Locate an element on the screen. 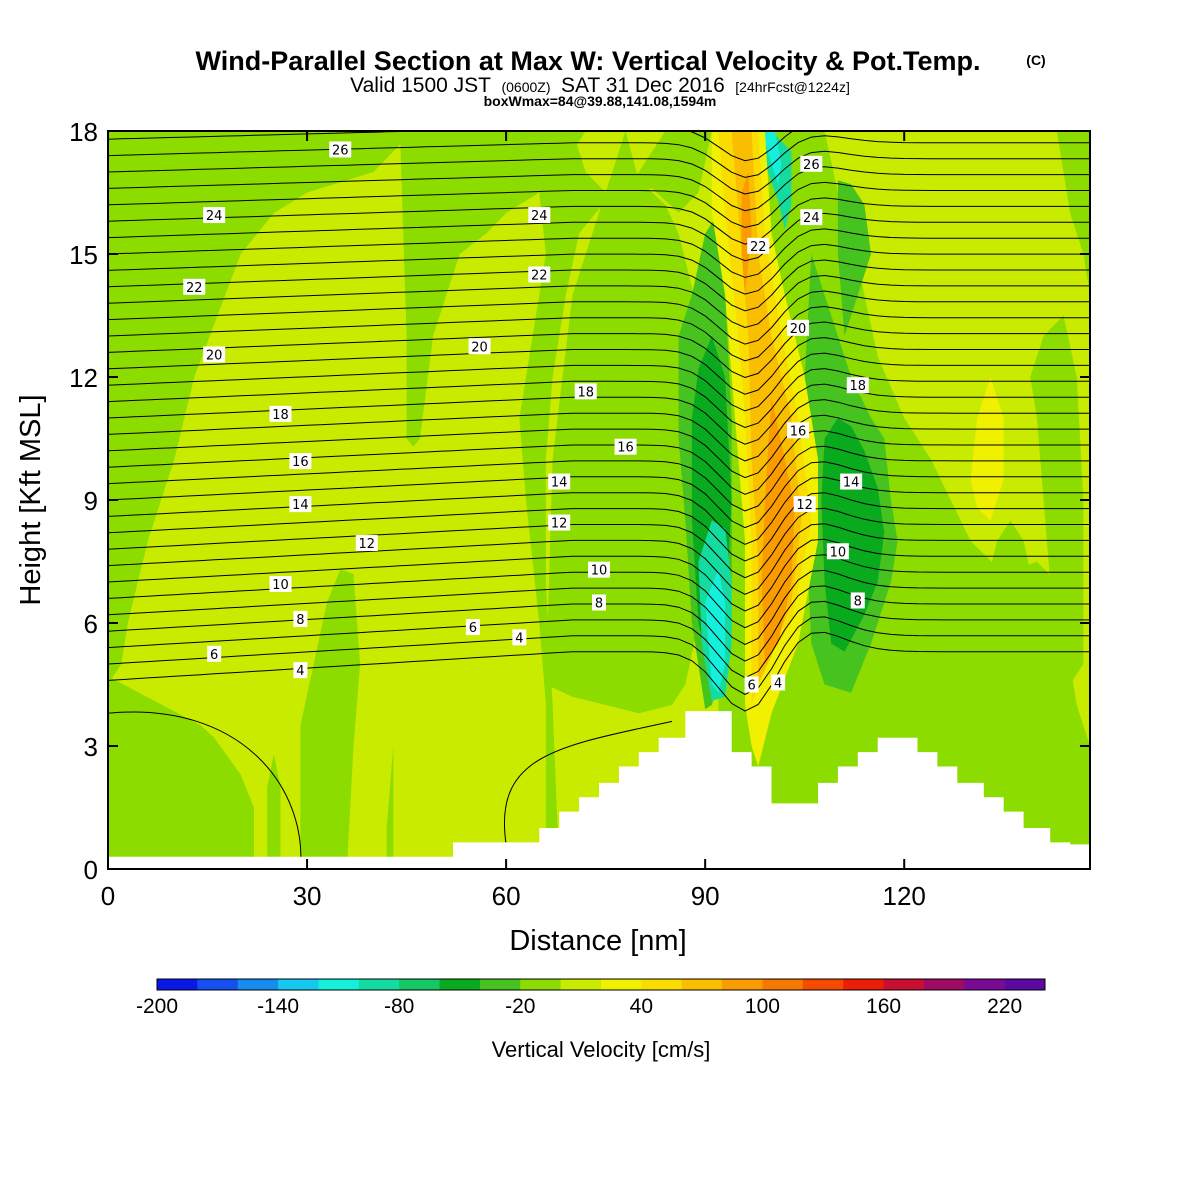  y-tick: 9 is located at coordinates (587, 501).